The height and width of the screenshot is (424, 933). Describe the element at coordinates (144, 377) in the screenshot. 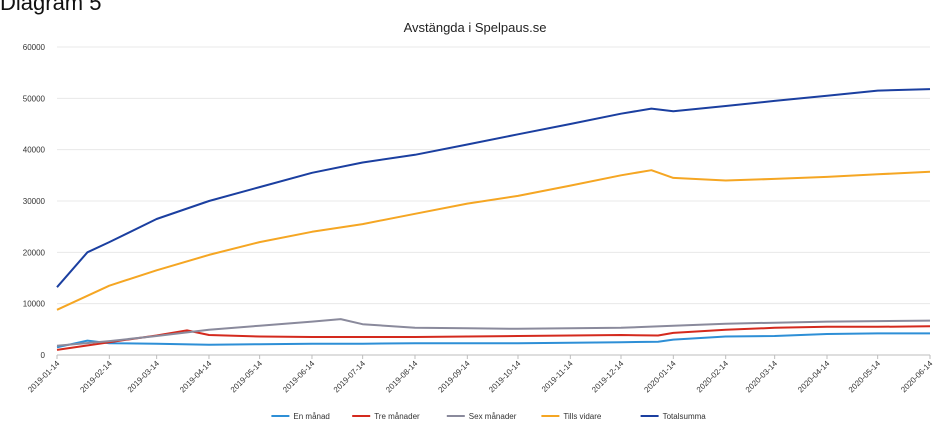

I see `x-tick-label: 2019-03-14` at that location.